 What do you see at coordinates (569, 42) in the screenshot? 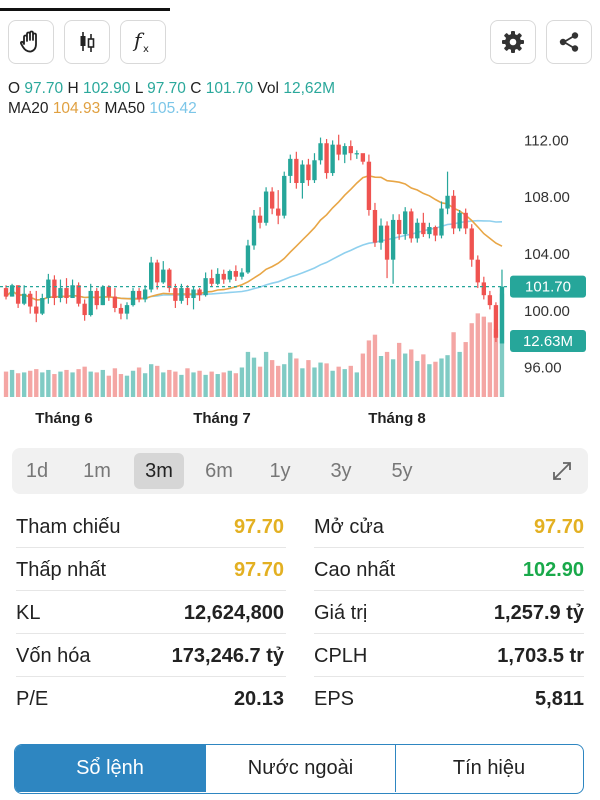
I see `share-button` at bounding box center [569, 42].